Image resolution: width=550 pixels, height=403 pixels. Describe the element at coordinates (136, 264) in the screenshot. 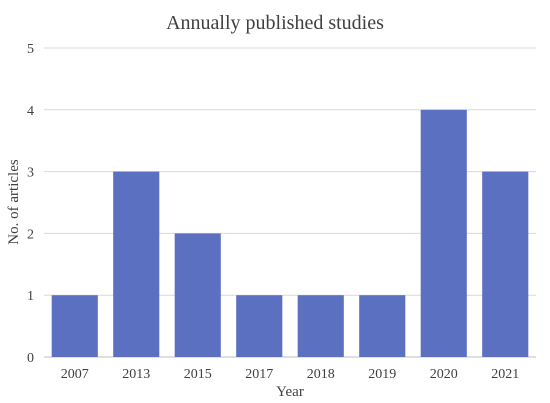

I see `bar-2013` at that location.